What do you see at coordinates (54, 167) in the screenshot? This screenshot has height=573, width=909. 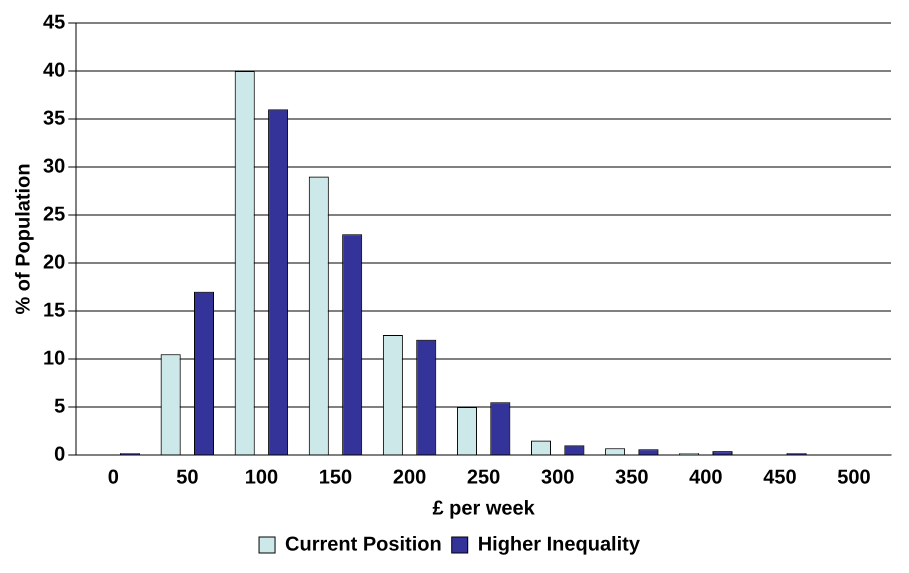 I see `y-tick-label: 30` at bounding box center [54, 167].